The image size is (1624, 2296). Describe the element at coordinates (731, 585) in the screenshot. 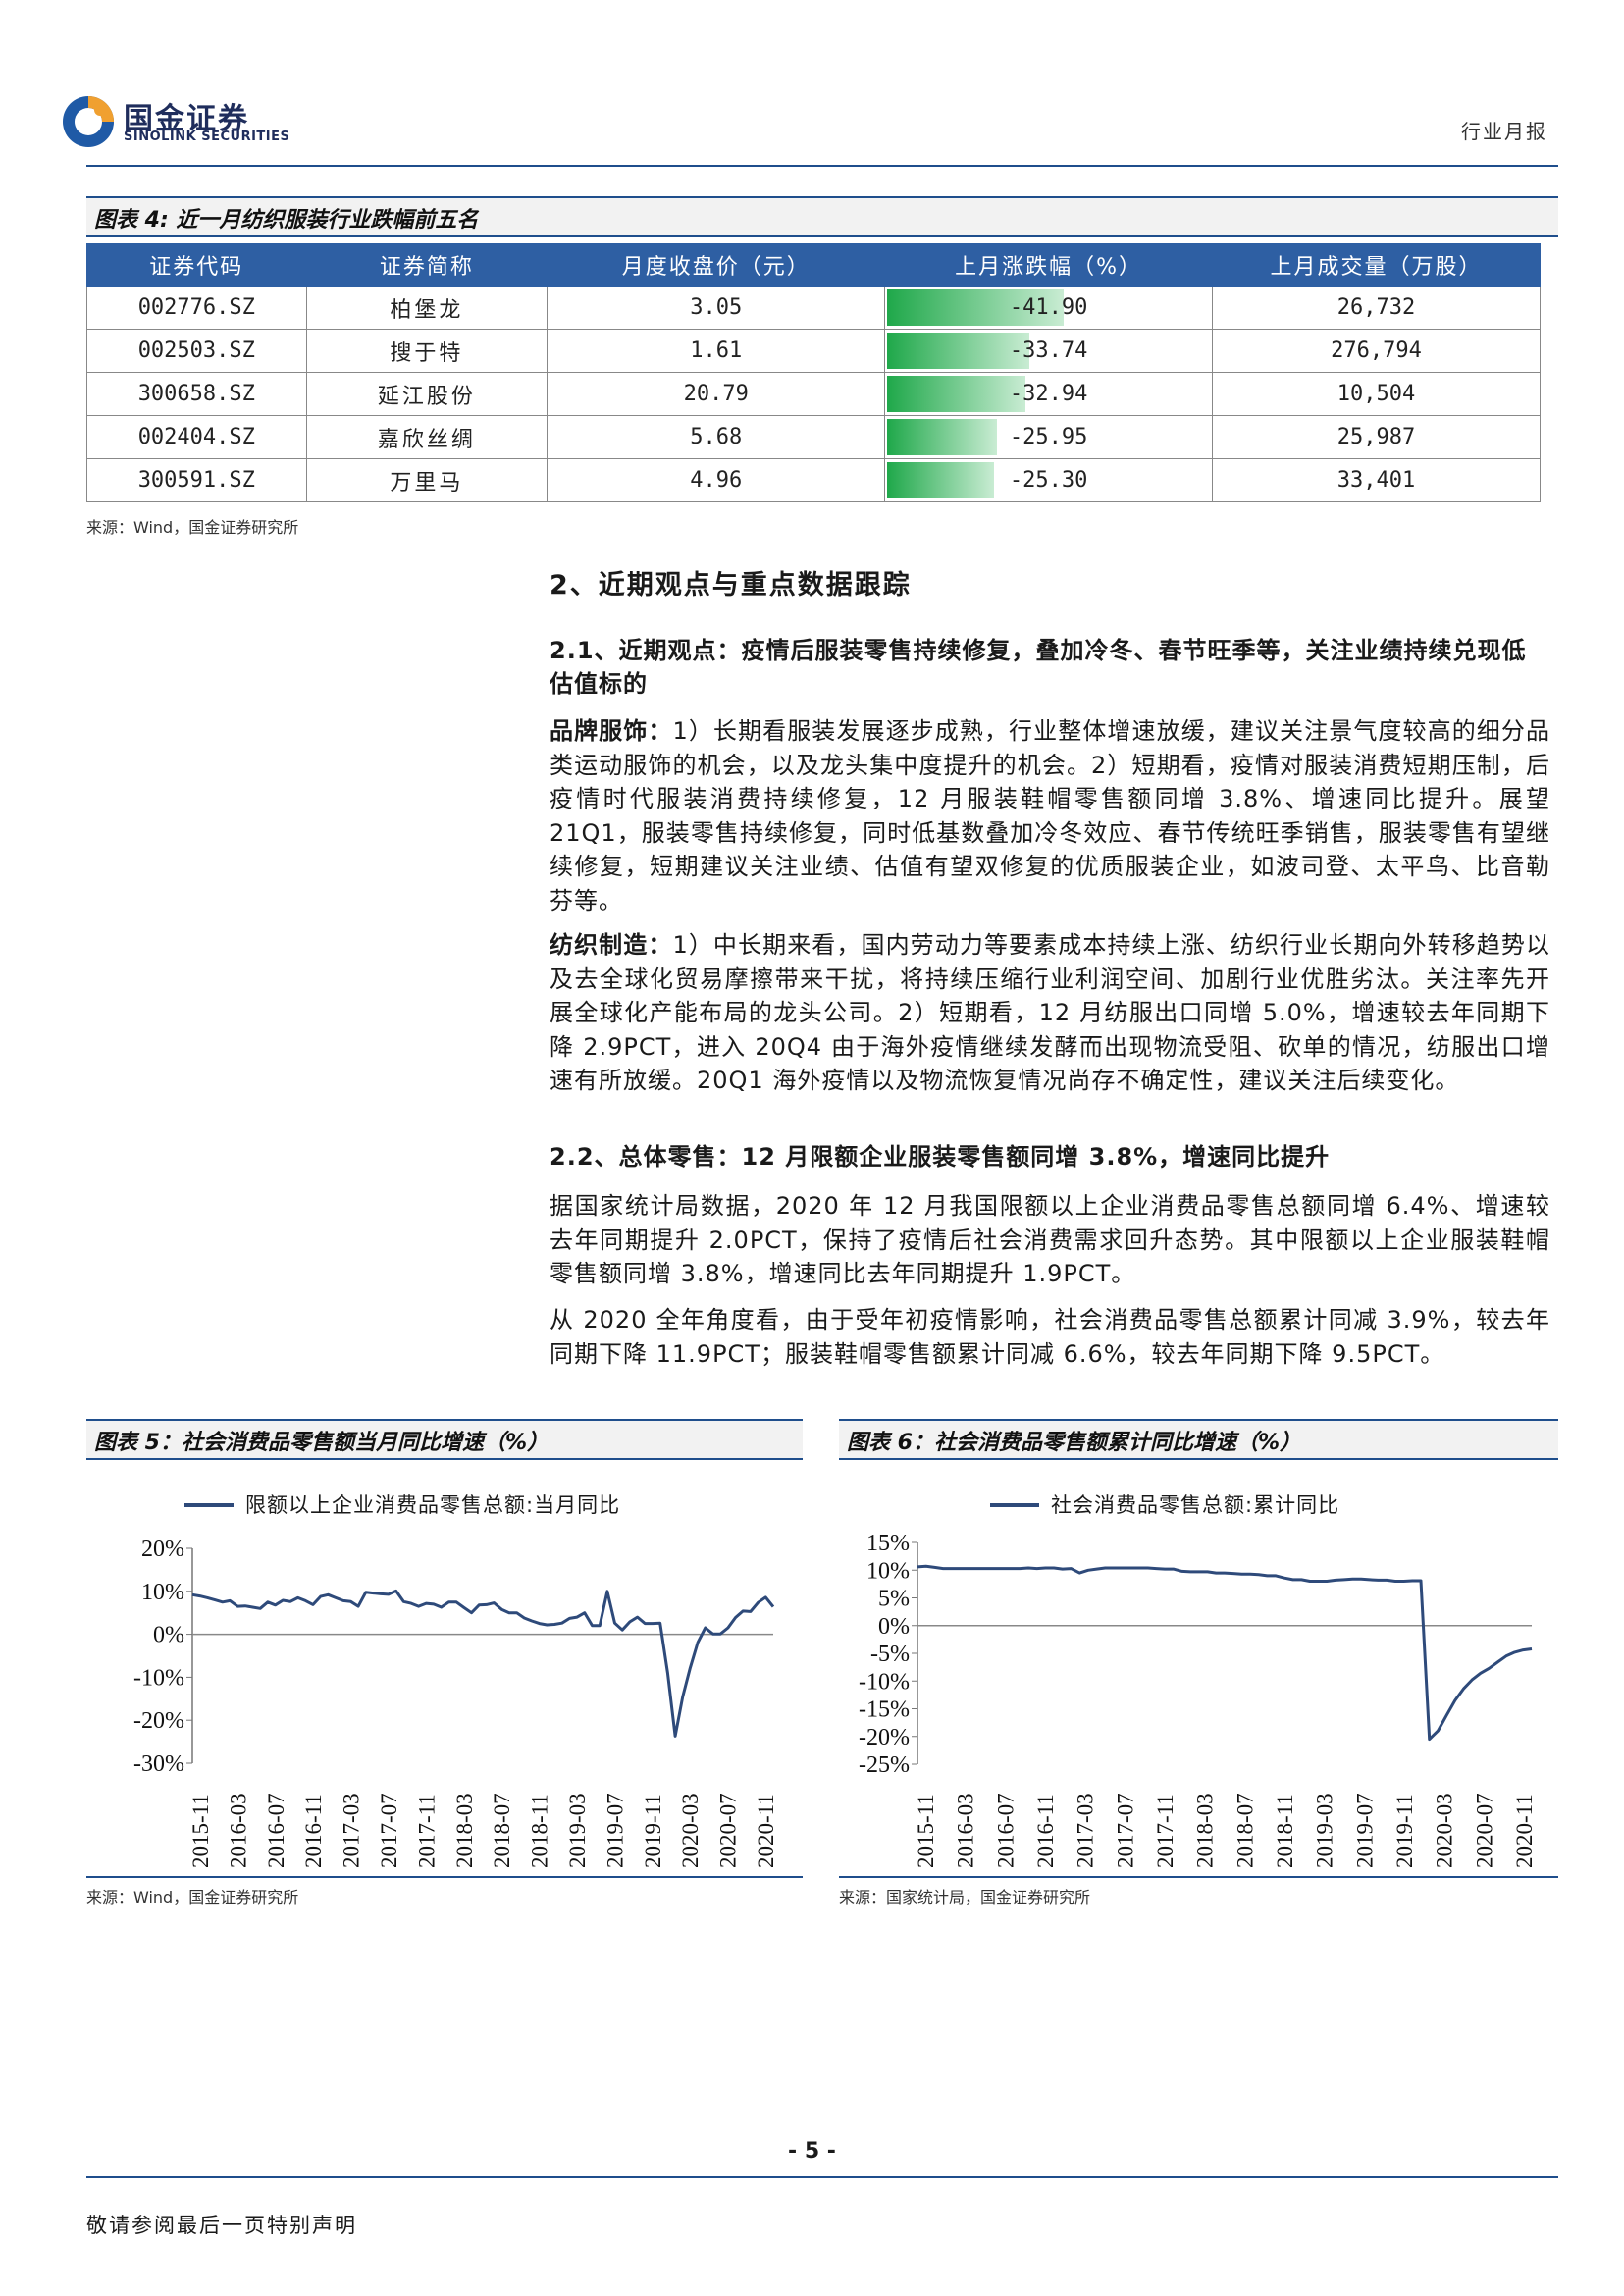

I see `section-title: 2、近期观点与重点数据跟踪` at that location.